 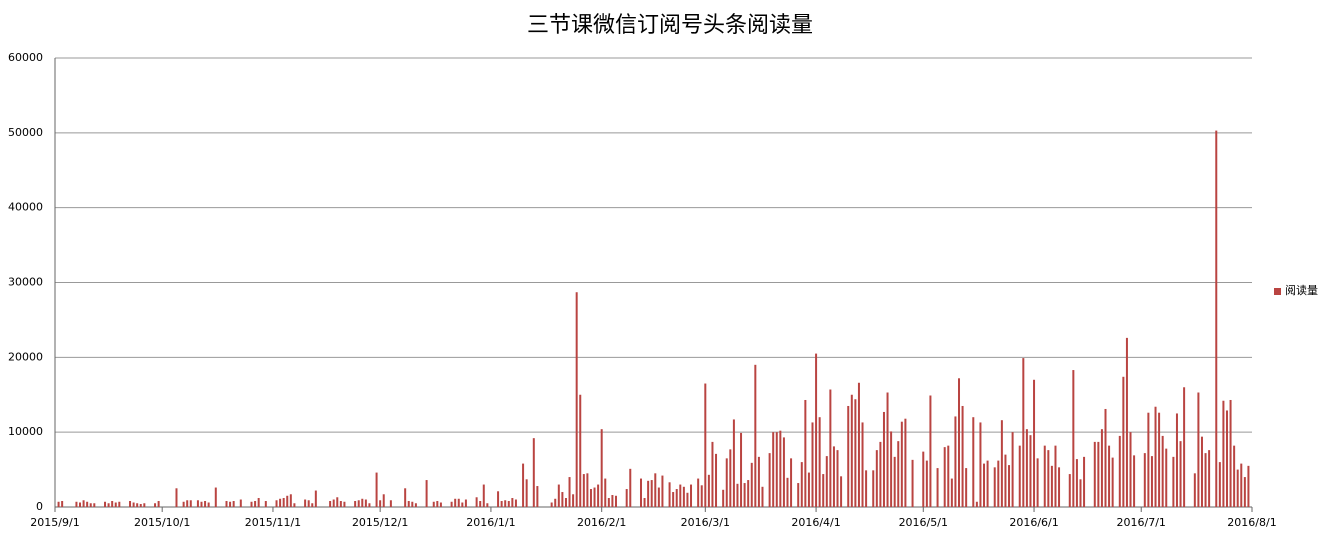 I want to click on x-tick-label: 2015/9/1, so click(x=54, y=522).